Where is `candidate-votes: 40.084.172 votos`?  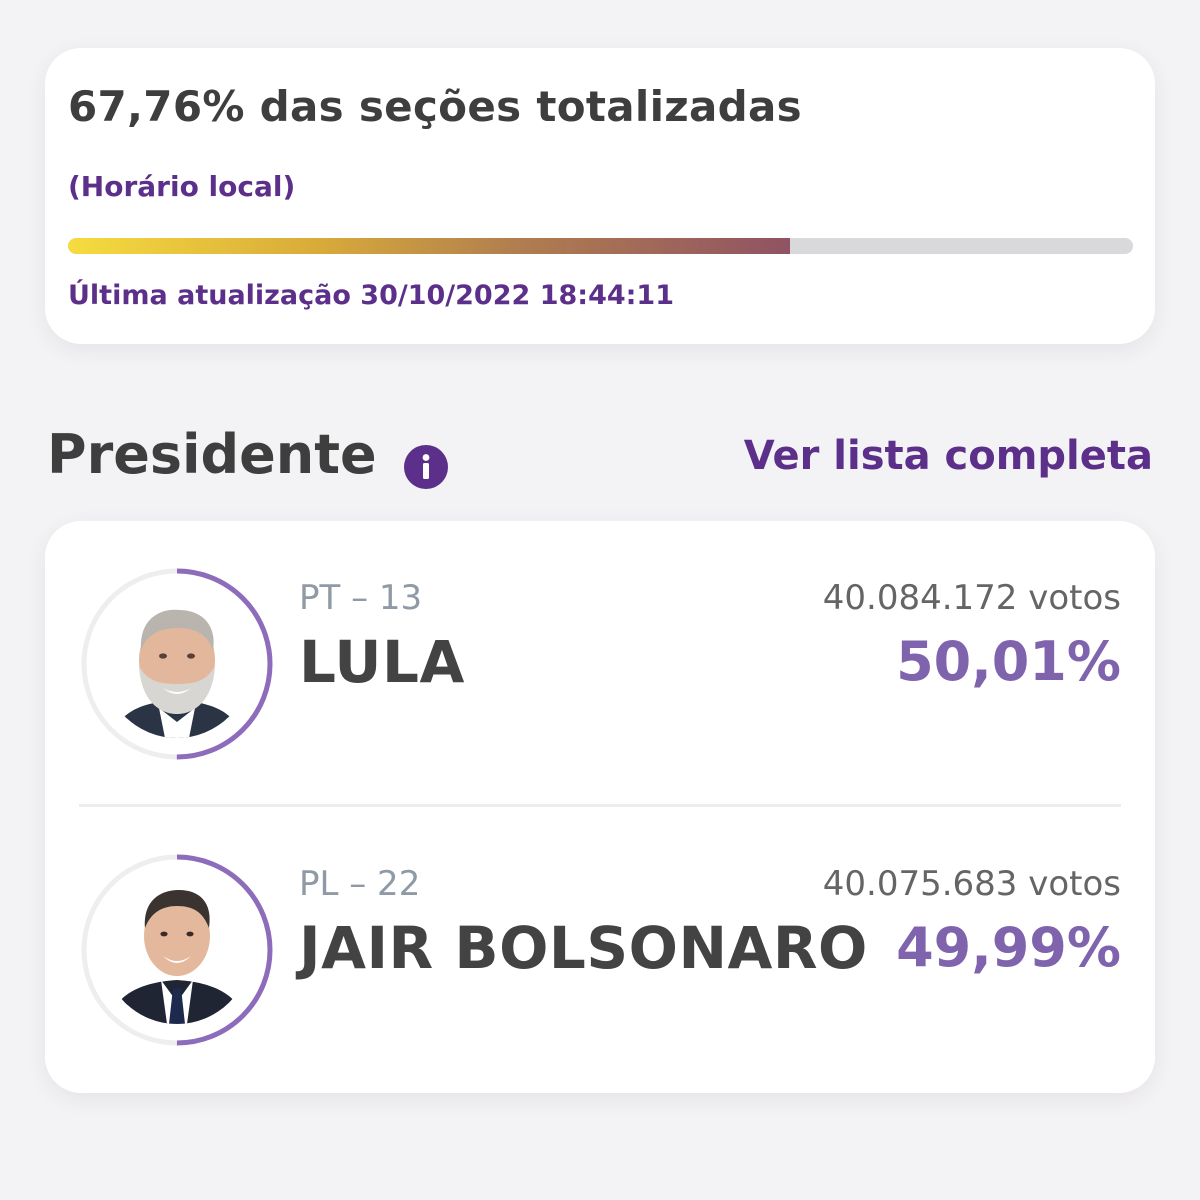
candidate-votes: 40.084.172 votos is located at coordinates (971, 598).